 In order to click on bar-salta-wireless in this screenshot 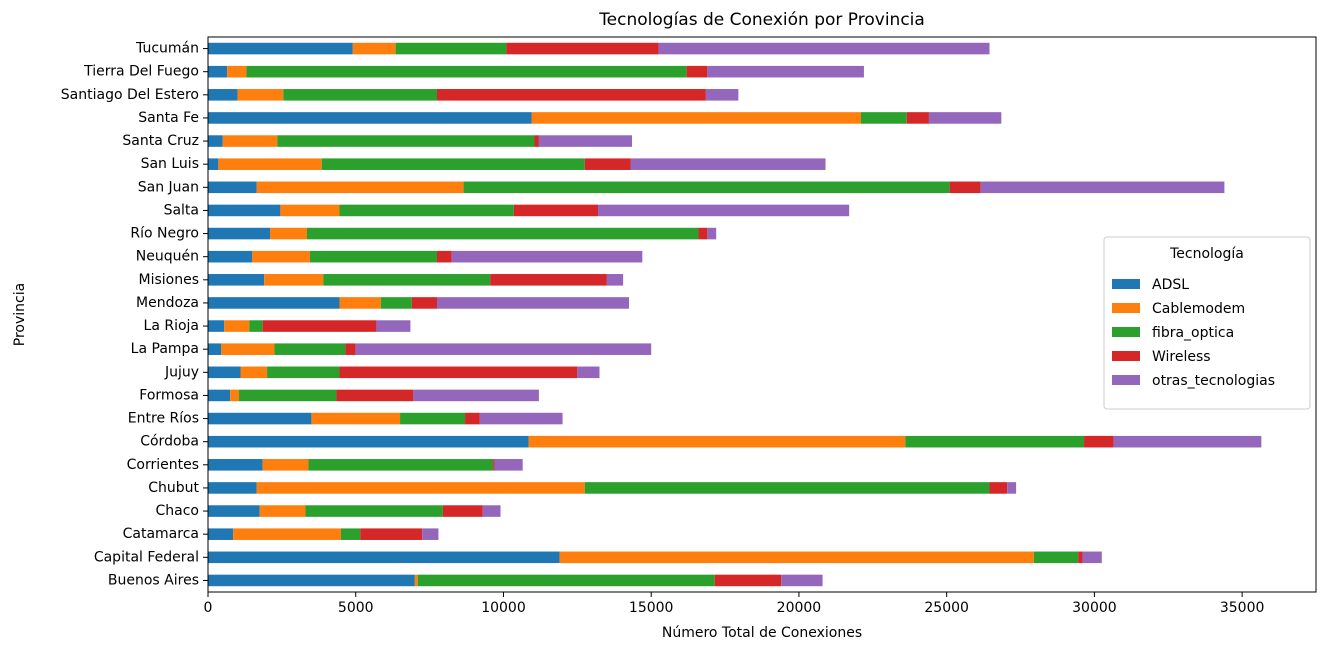, I will do `click(556, 210)`.